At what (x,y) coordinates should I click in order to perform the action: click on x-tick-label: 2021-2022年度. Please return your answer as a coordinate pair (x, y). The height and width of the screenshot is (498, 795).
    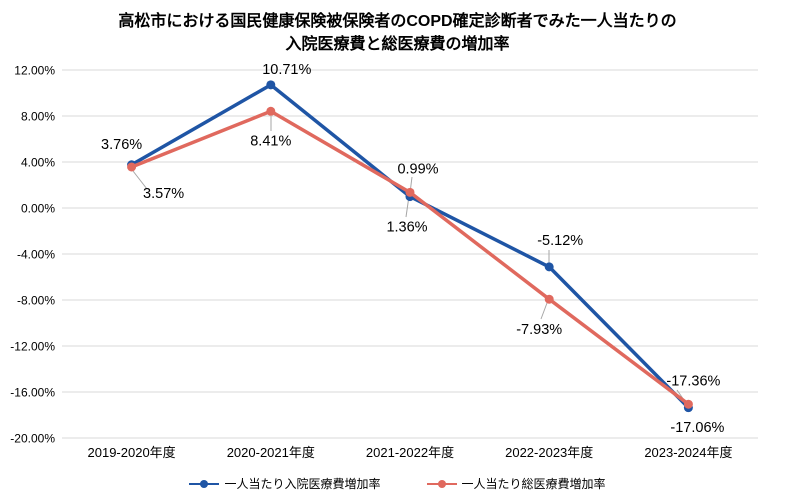
    Looking at the image, I should click on (410, 452).